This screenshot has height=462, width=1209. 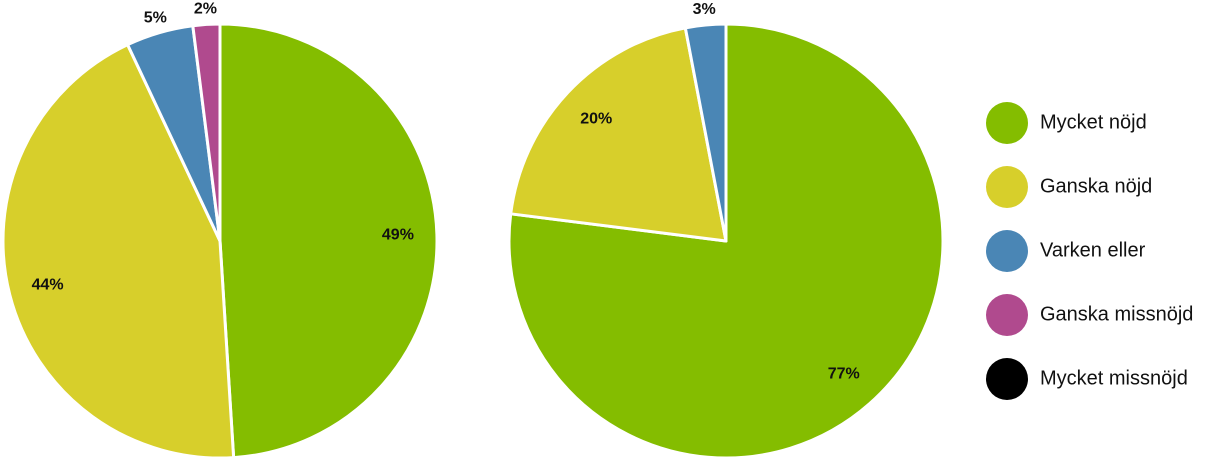 What do you see at coordinates (205, 9) in the screenshot?
I see `value-label: 2%` at bounding box center [205, 9].